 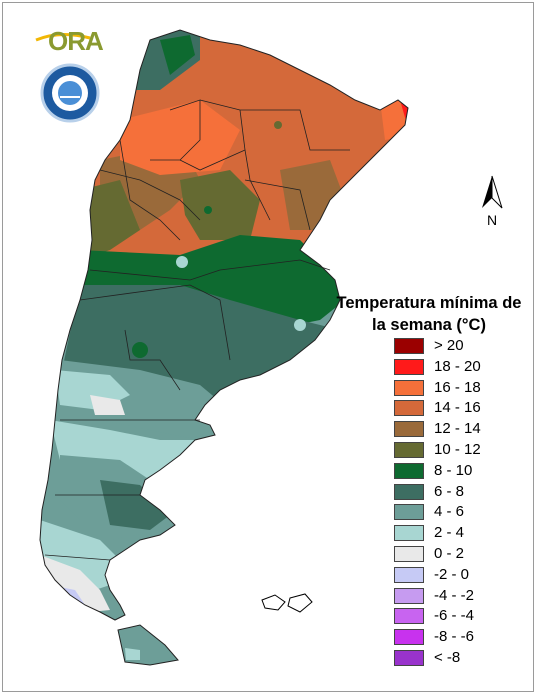 I want to click on legend-item: 4 - 6, so click(x=452, y=512).